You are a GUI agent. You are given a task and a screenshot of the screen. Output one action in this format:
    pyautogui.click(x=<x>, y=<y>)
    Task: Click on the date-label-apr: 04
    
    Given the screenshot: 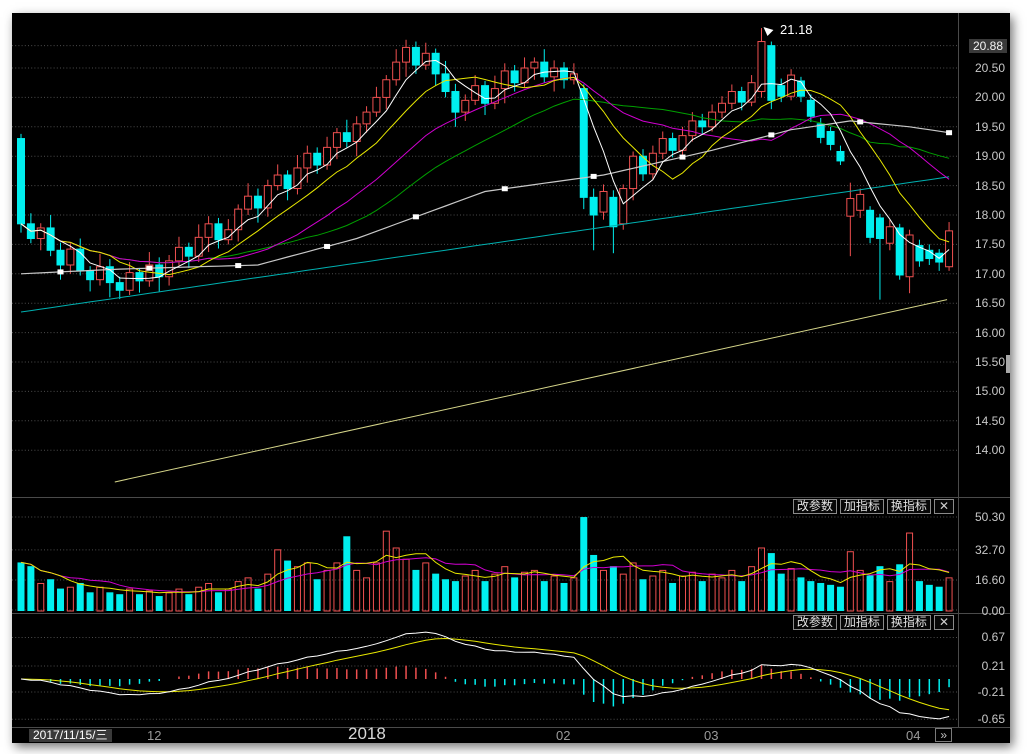 What is the action you would take?
    pyautogui.click(x=913, y=735)
    